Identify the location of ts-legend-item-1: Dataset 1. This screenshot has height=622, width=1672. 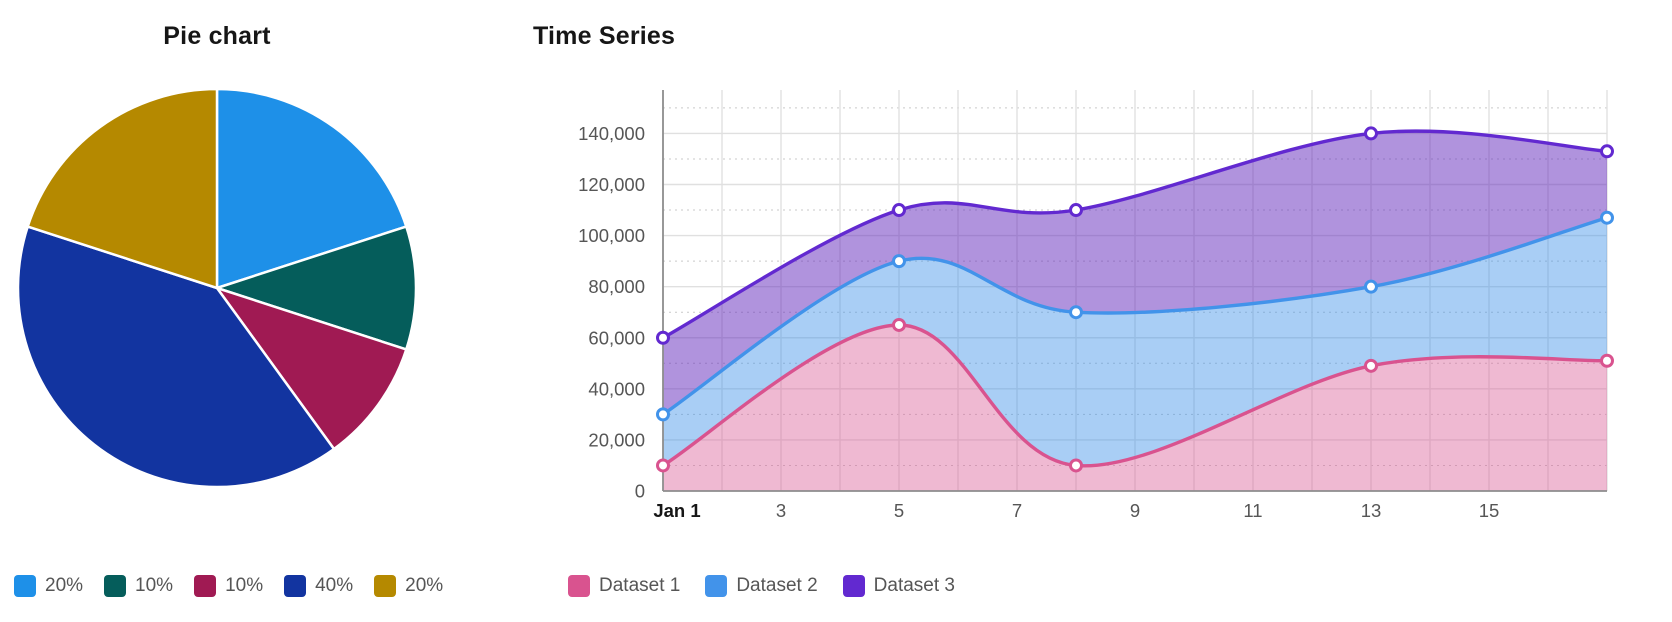
(624, 586).